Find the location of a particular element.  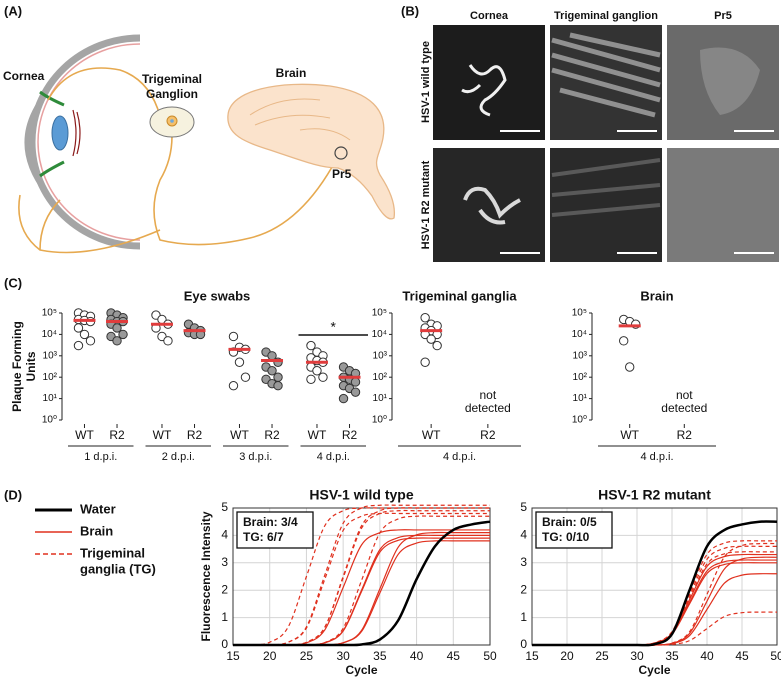

y-tick-label: 4 is located at coordinates (224, 535).